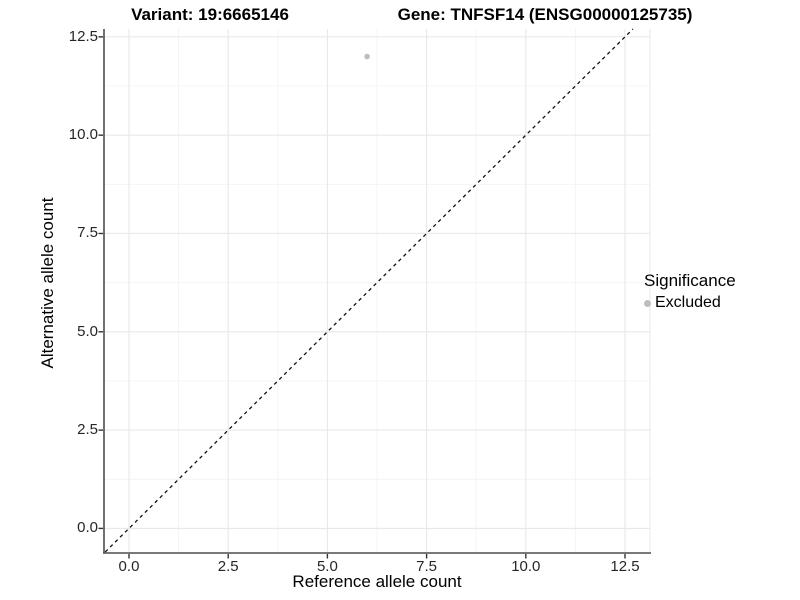 The height and width of the screenshot is (600, 800). Describe the element at coordinates (210, 14) in the screenshot. I see `plot-title-variant: Variant: 19:6665146` at that location.